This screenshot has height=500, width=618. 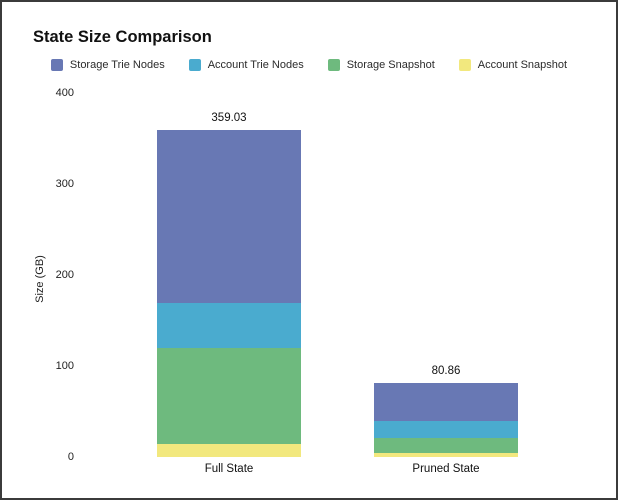 I want to click on legend-item: Account Trie Nodes, so click(x=246, y=65).